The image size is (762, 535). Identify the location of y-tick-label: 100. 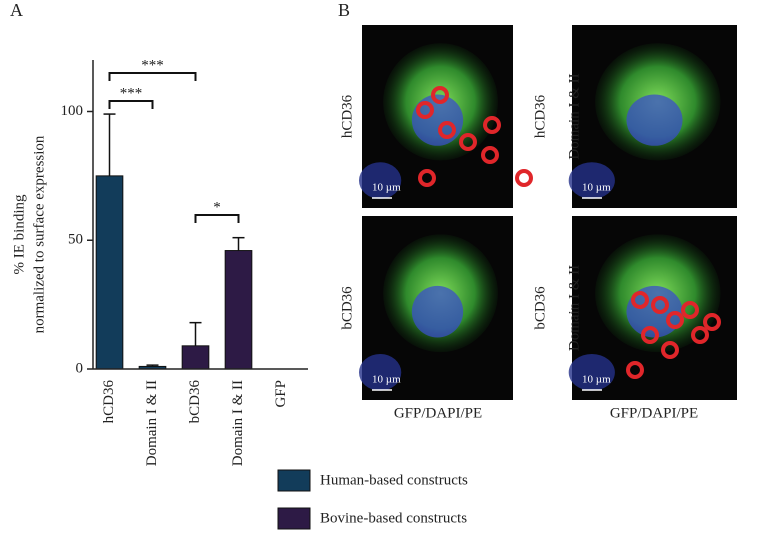
(72, 111).